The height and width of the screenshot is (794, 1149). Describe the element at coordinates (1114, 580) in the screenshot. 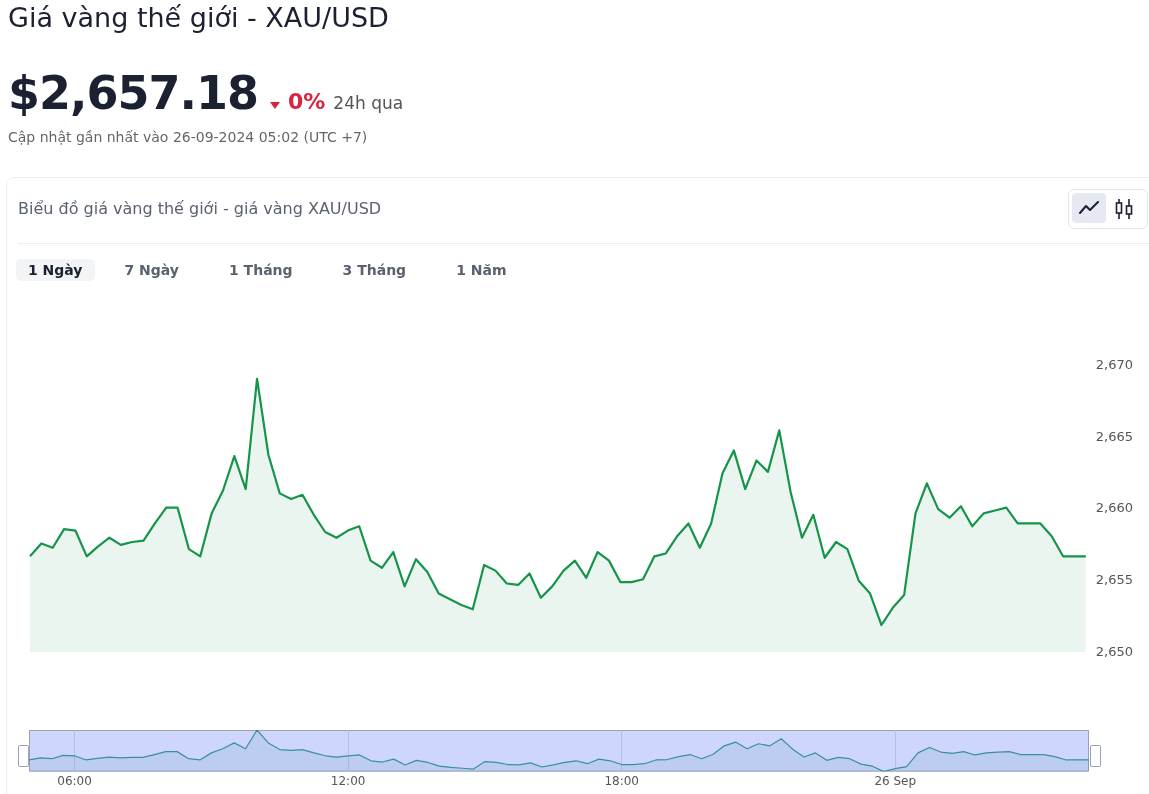

I see `y-tick-label: 2,655` at that location.